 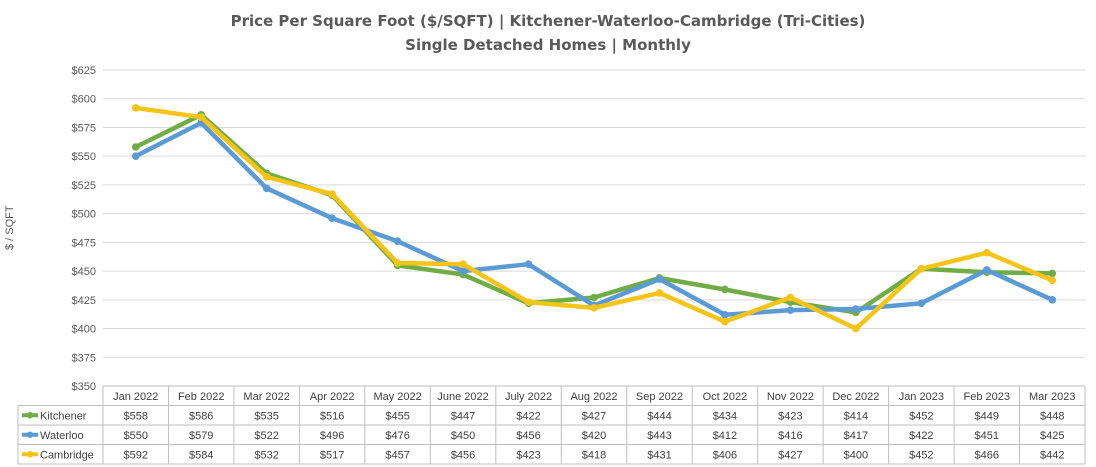 I want to click on x-tick-label: Jan 2022, so click(x=135, y=397).